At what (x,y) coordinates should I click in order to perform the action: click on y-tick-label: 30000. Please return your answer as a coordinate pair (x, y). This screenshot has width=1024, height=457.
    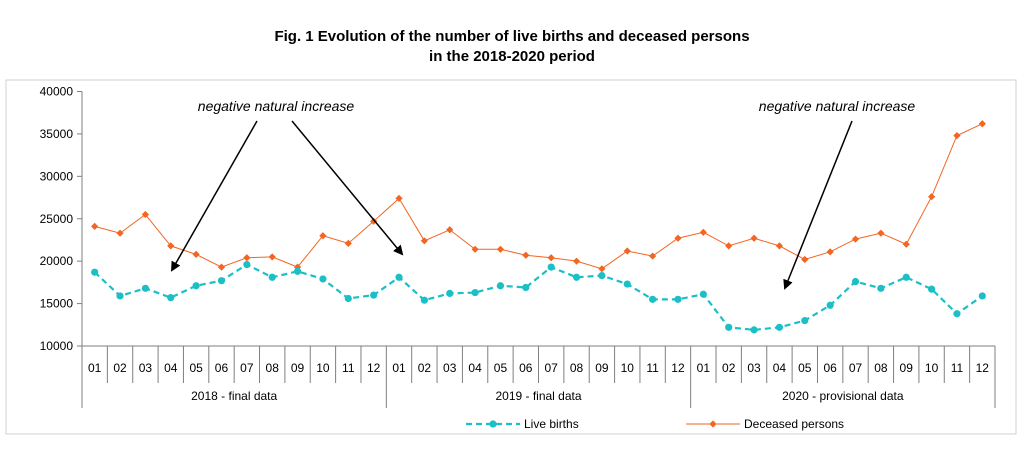
    Looking at the image, I should click on (57, 176).